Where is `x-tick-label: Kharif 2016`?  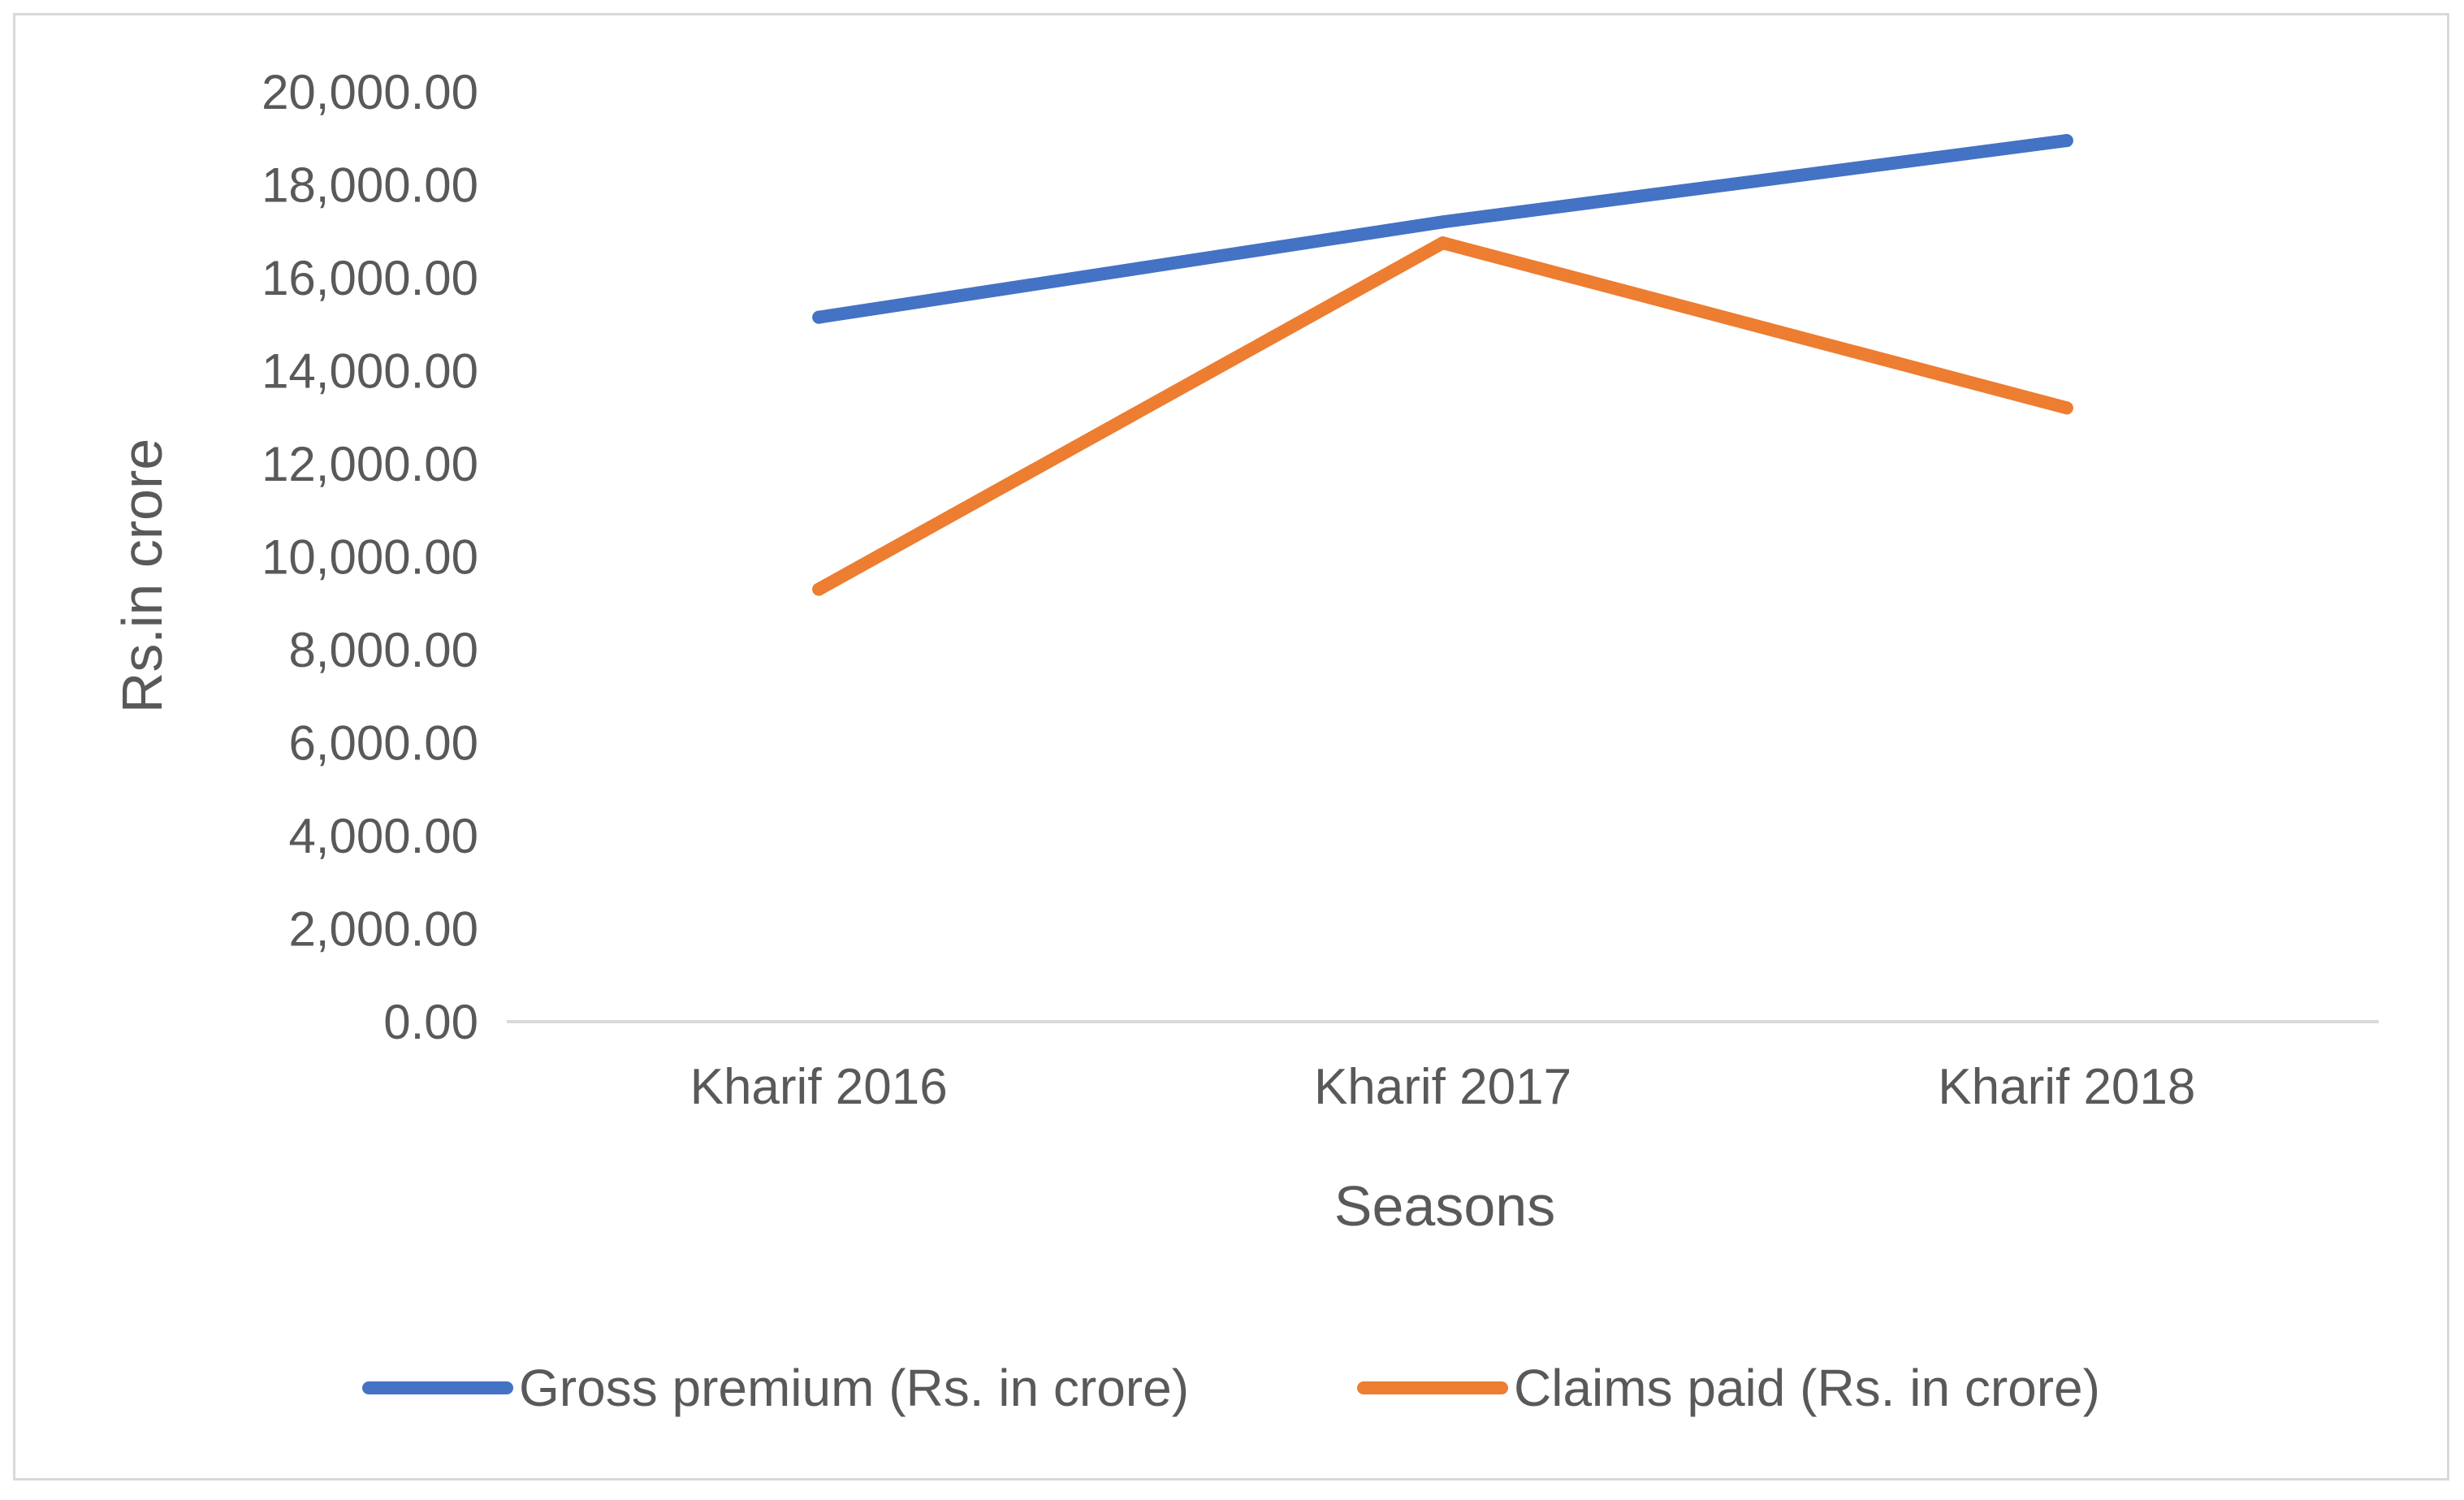
x-tick-label: Kharif 2016 is located at coordinates (819, 1087).